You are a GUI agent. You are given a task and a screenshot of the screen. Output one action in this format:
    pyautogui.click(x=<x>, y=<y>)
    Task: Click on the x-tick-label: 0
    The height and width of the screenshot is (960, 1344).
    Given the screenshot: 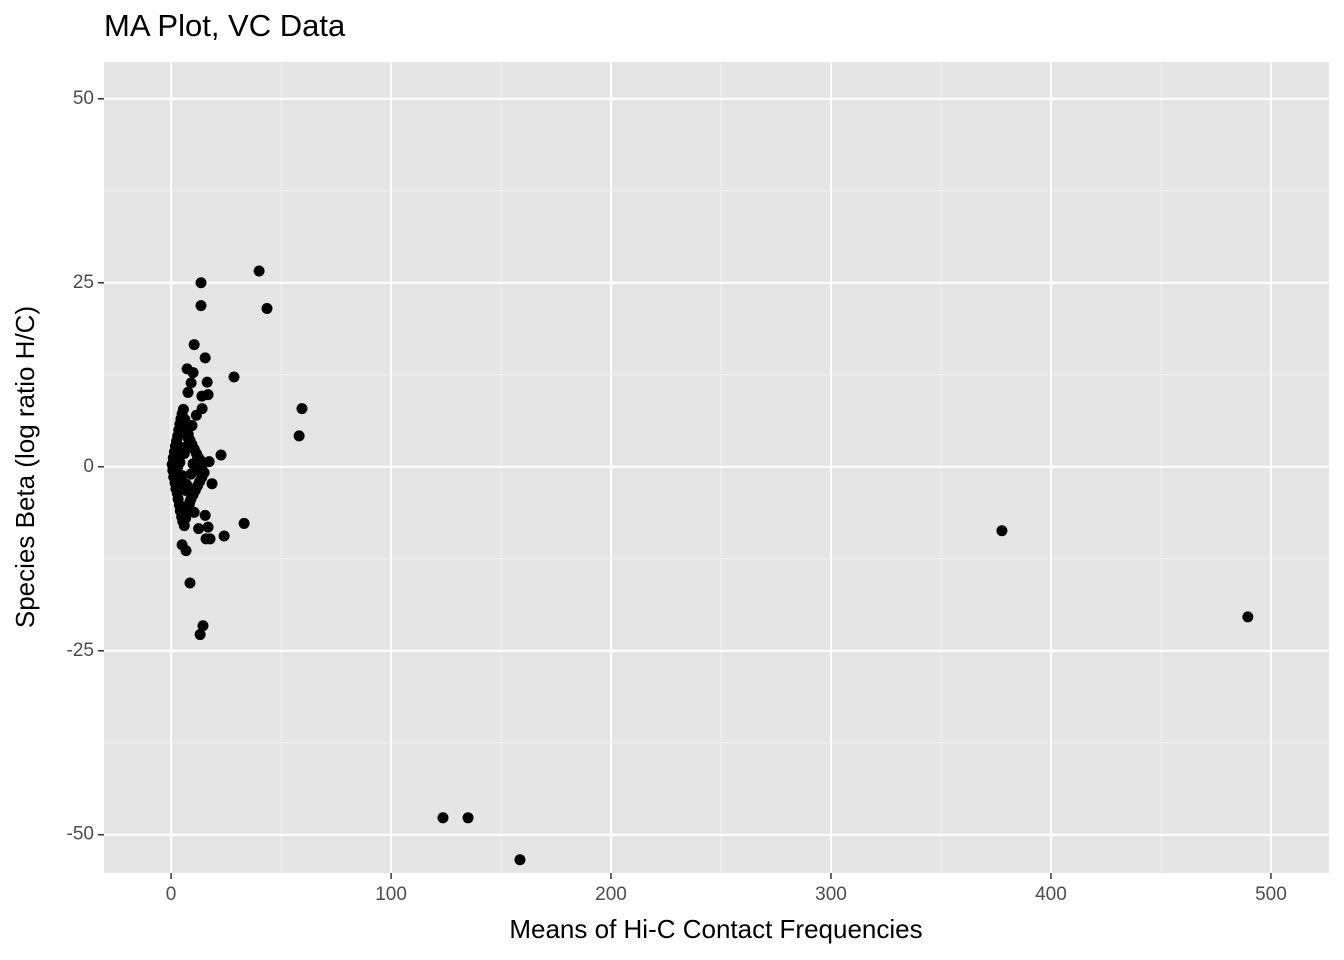 What is the action you would take?
    pyautogui.click(x=171, y=894)
    